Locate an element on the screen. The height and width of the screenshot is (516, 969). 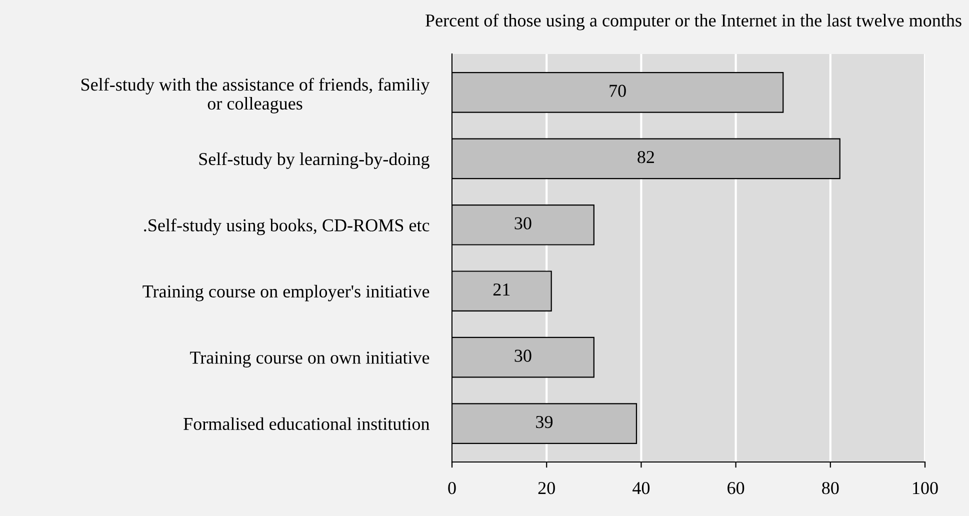
data-label: 39 is located at coordinates (544, 422).